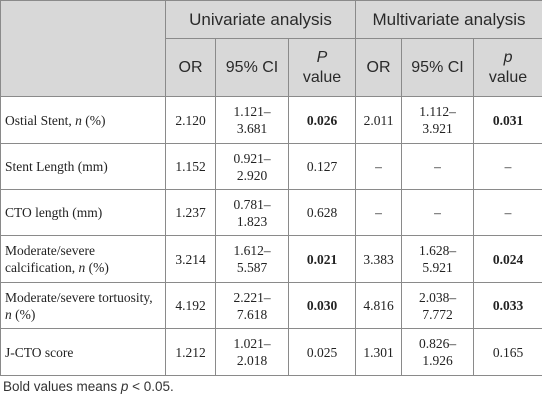  What do you see at coordinates (322, 259) in the screenshot?
I see `uni-p-value: 0.021` at bounding box center [322, 259].